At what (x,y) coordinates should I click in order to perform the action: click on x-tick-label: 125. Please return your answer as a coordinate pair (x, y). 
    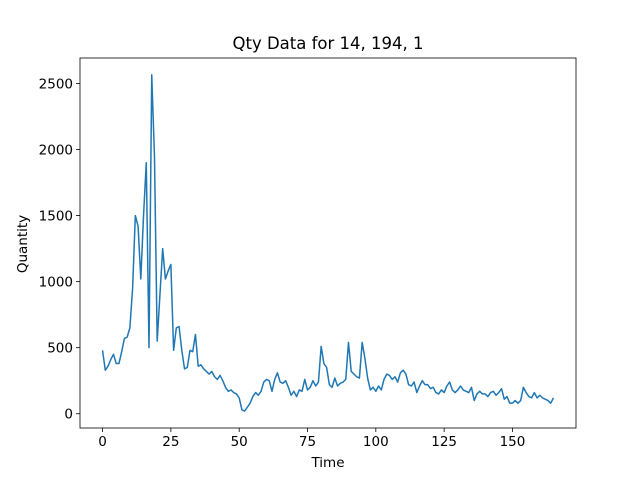
    Looking at the image, I should click on (444, 442).